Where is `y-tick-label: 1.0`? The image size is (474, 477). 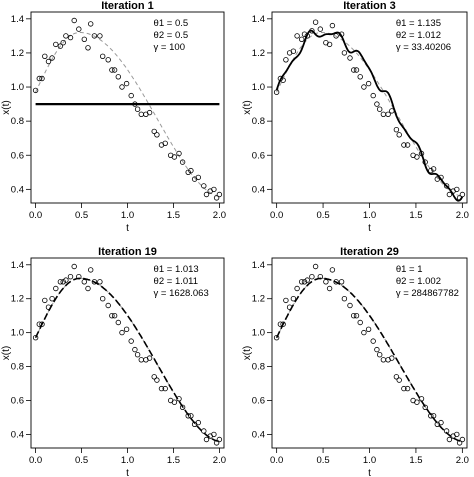
y-tick-label: 1.0 is located at coordinates (258, 333).